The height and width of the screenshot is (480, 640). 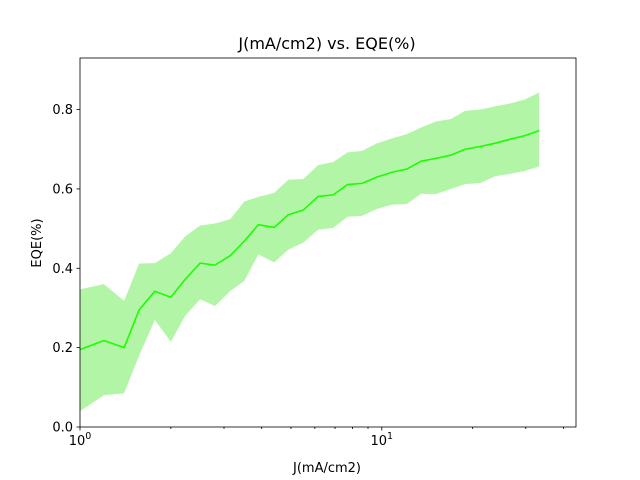 What do you see at coordinates (382, 440) in the screenshot?
I see `x-tick-label: 10¹` at bounding box center [382, 440].